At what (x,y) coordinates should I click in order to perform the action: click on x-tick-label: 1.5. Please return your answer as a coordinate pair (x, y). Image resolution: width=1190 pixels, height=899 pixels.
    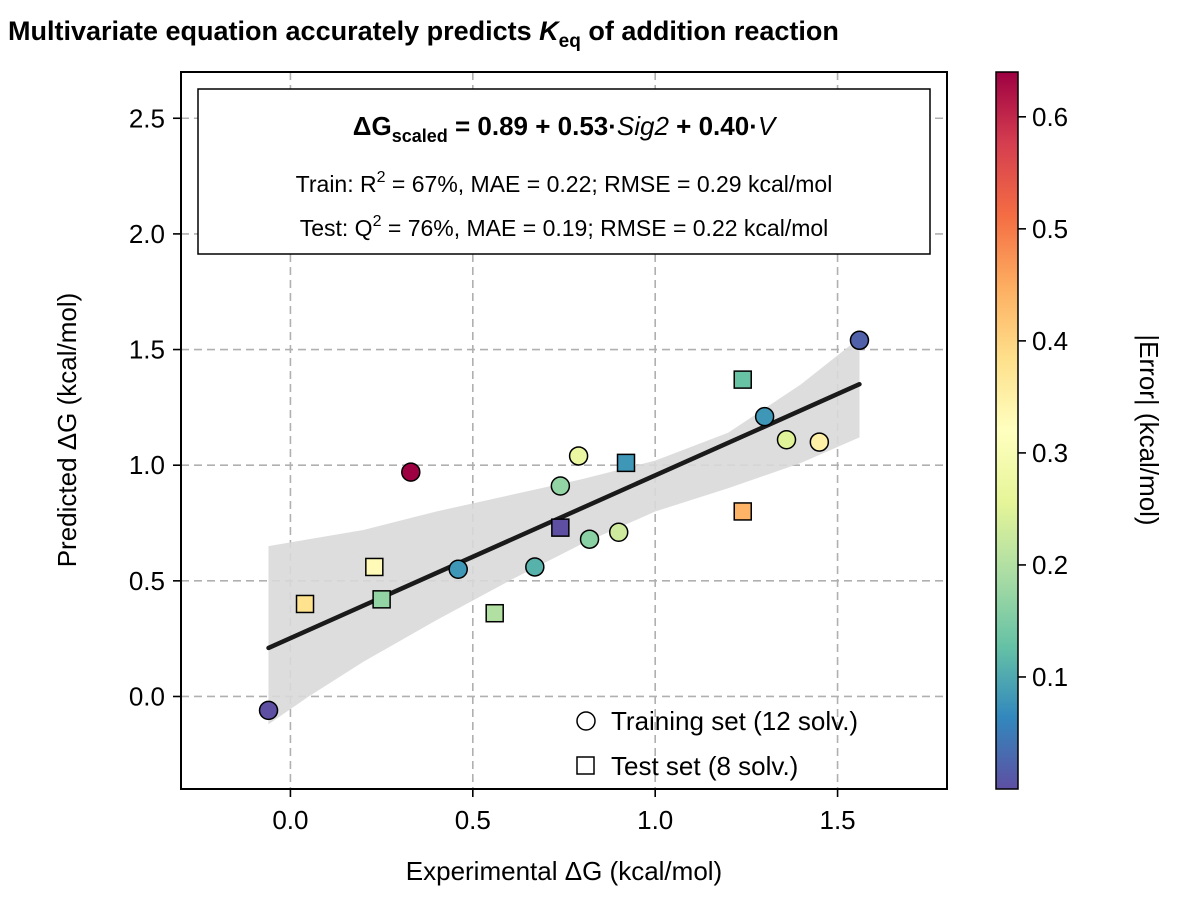
    Looking at the image, I should click on (837, 820).